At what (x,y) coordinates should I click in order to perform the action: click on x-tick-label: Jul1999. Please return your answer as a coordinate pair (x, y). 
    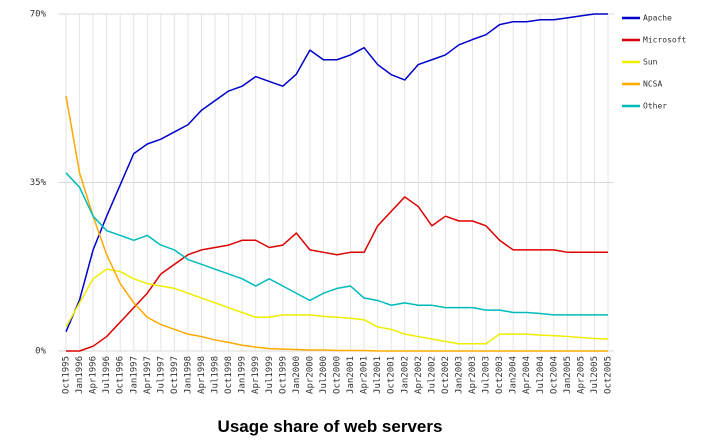
    Looking at the image, I should click on (270, 375).